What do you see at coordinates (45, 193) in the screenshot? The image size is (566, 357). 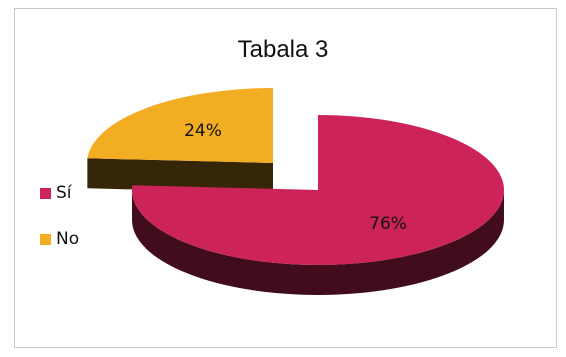 I see `legend-swatch-si` at bounding box center [45, 193].